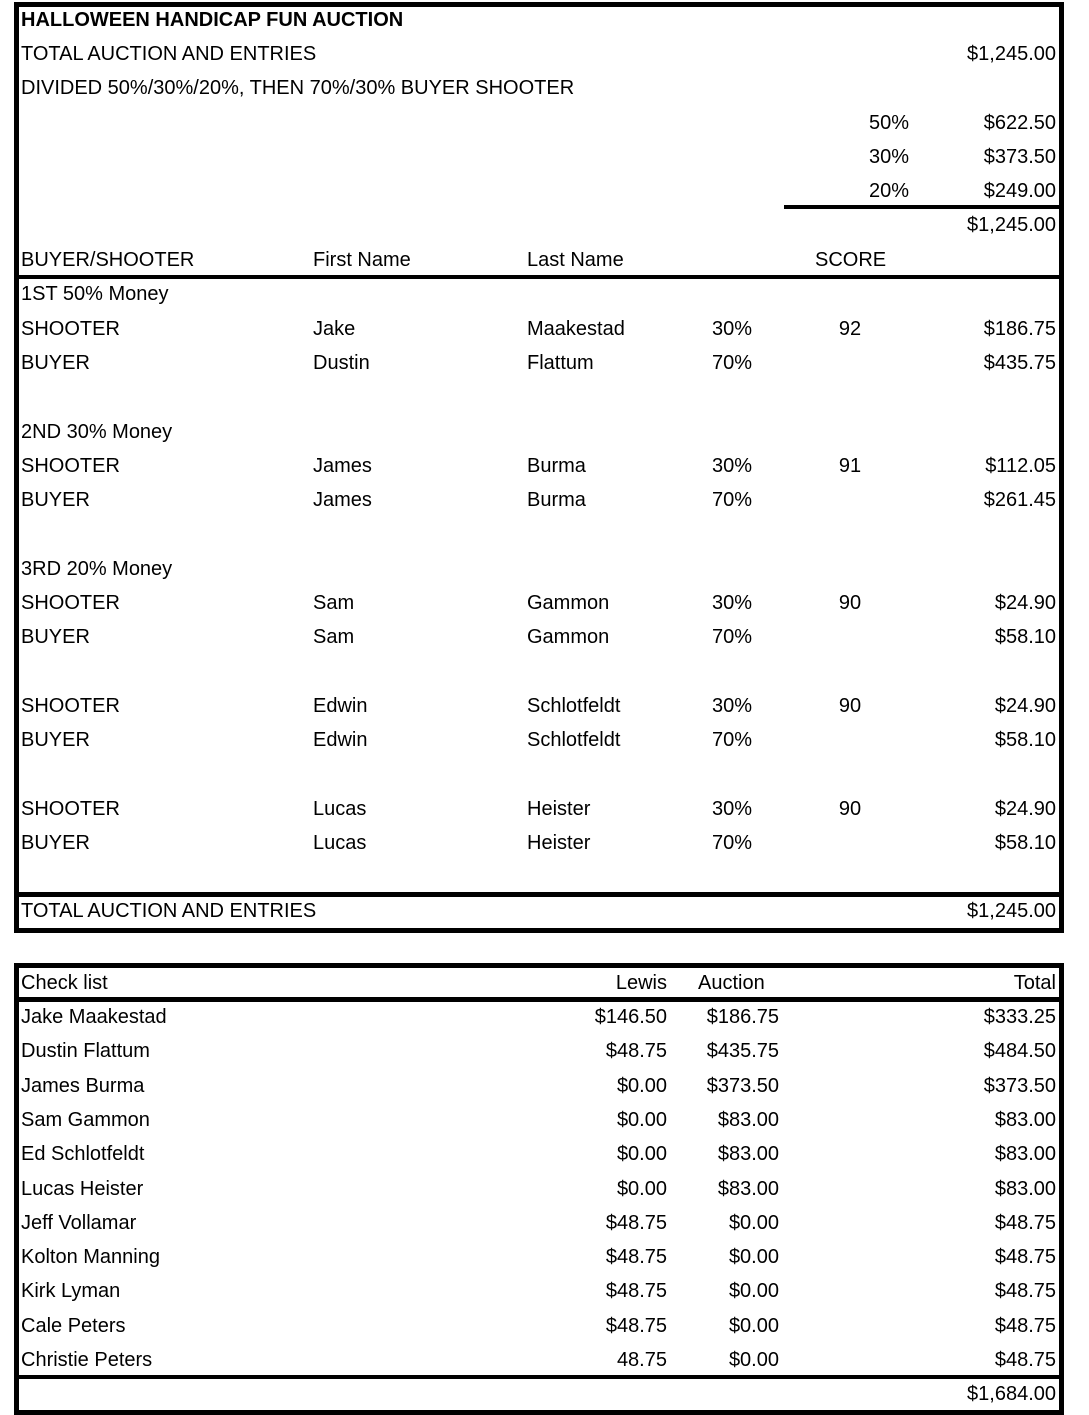 The height and width of the screenshot is (1415, 1089). What do you see at coordinates (539, 277) in the screenshot?
I see `header-divider` at bounding box center [539, 277].